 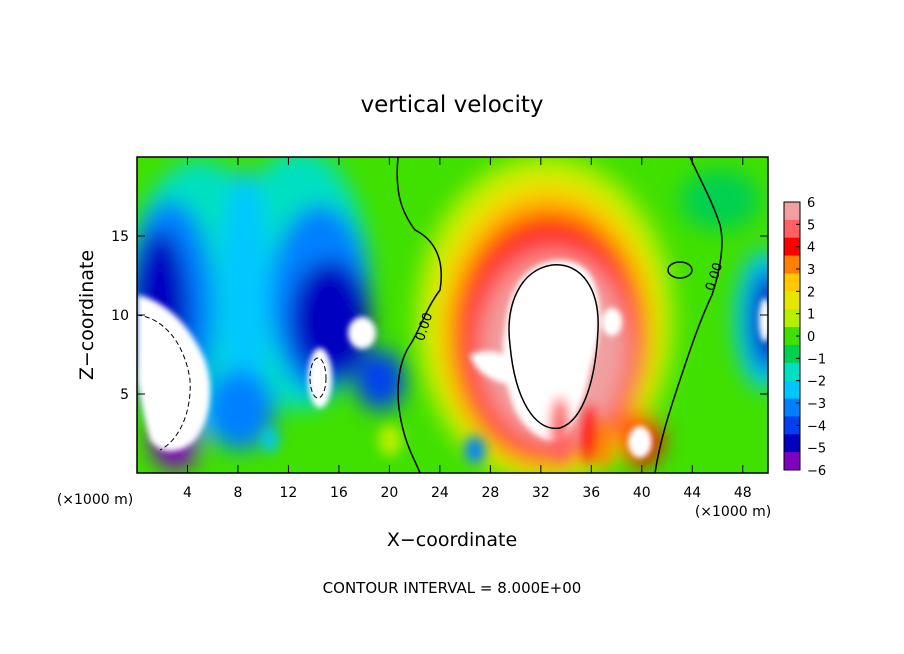 I want to click on colorbar: 6 5 4 3 2 1 0 −1 −2 −3 −4 −5 −6, so click(x=804, y=337).